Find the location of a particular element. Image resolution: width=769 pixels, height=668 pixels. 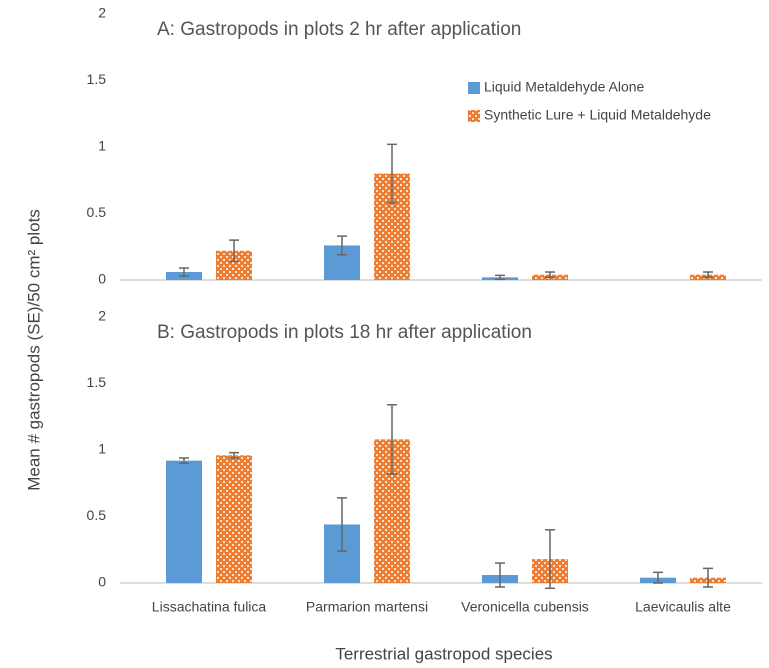

x-tick-label: Veronicella cubensis is located at coordinates (525, 607).